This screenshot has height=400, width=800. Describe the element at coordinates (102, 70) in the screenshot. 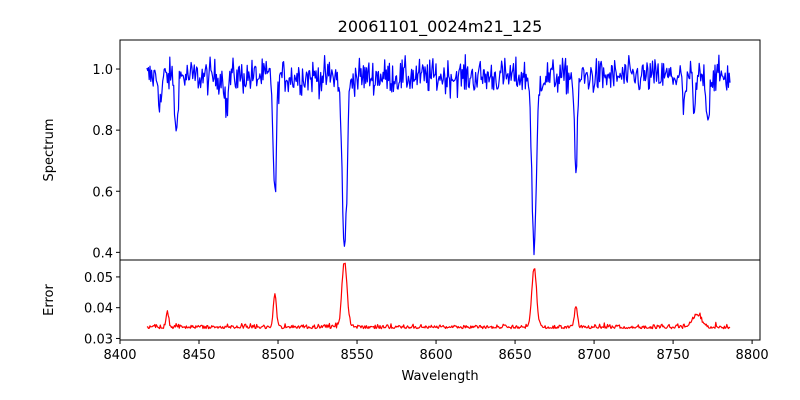

I see `spectrum-y-tick-label: 1.0` at that location.